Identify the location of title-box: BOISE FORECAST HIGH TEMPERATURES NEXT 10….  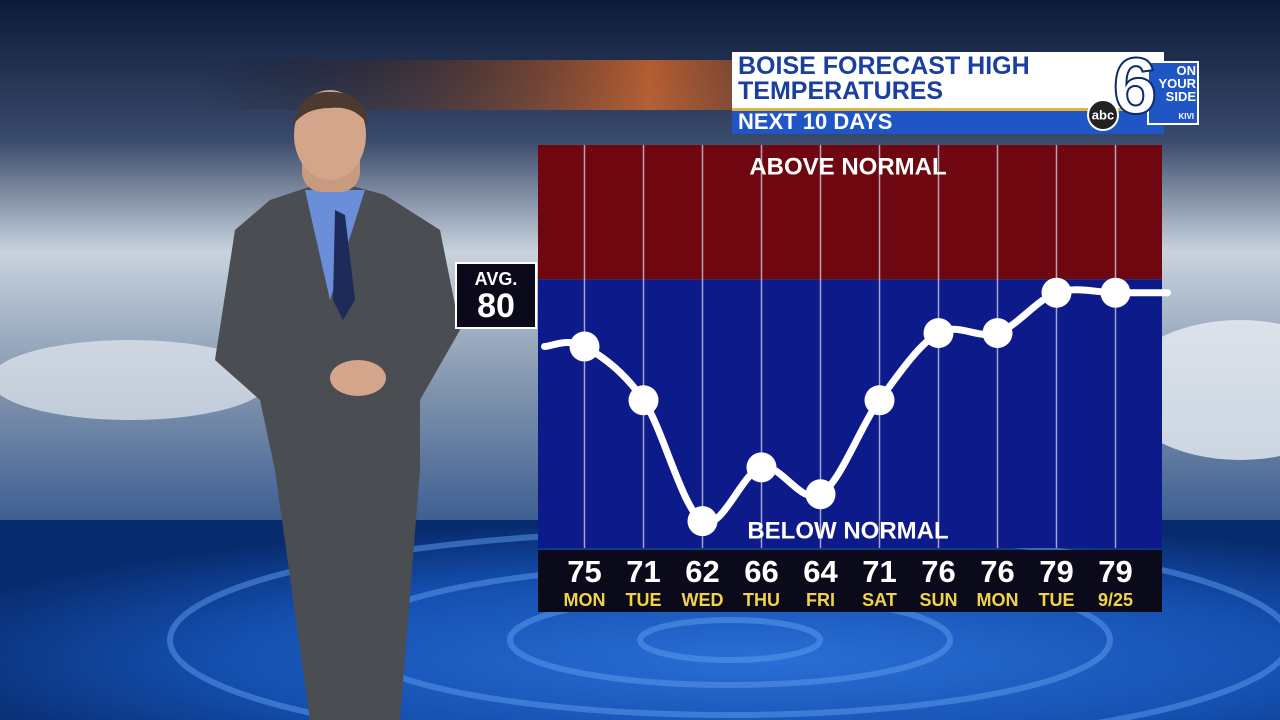
(948, 93).